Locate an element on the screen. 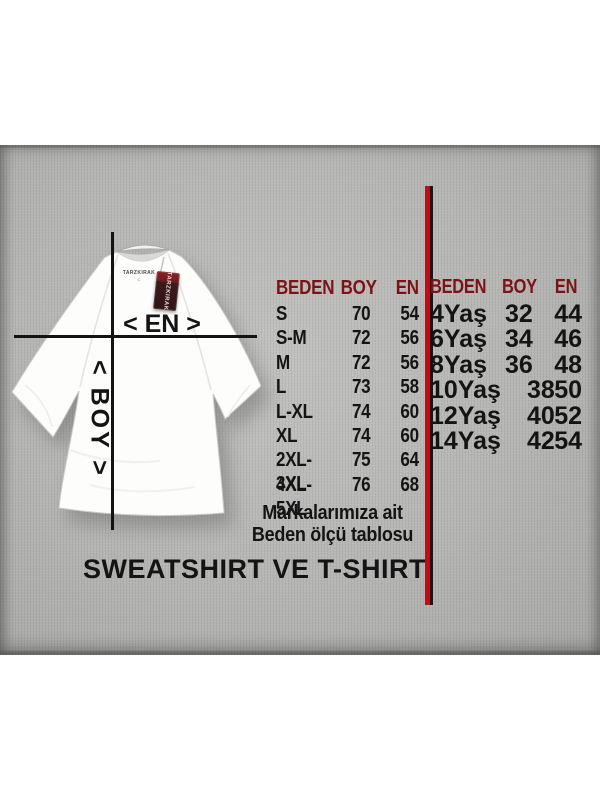 The image size is (600, 800). boy-length-label: < BOY > is located at coordinates (99, 419).